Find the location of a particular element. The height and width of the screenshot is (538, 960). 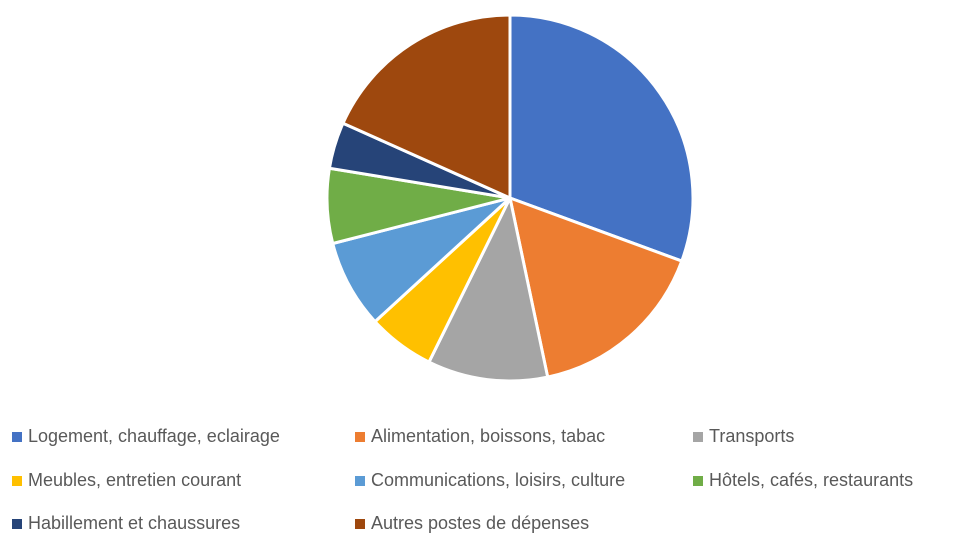

legend-label: Logement, chauffage, eclairage is located at coordinates (154, 436).